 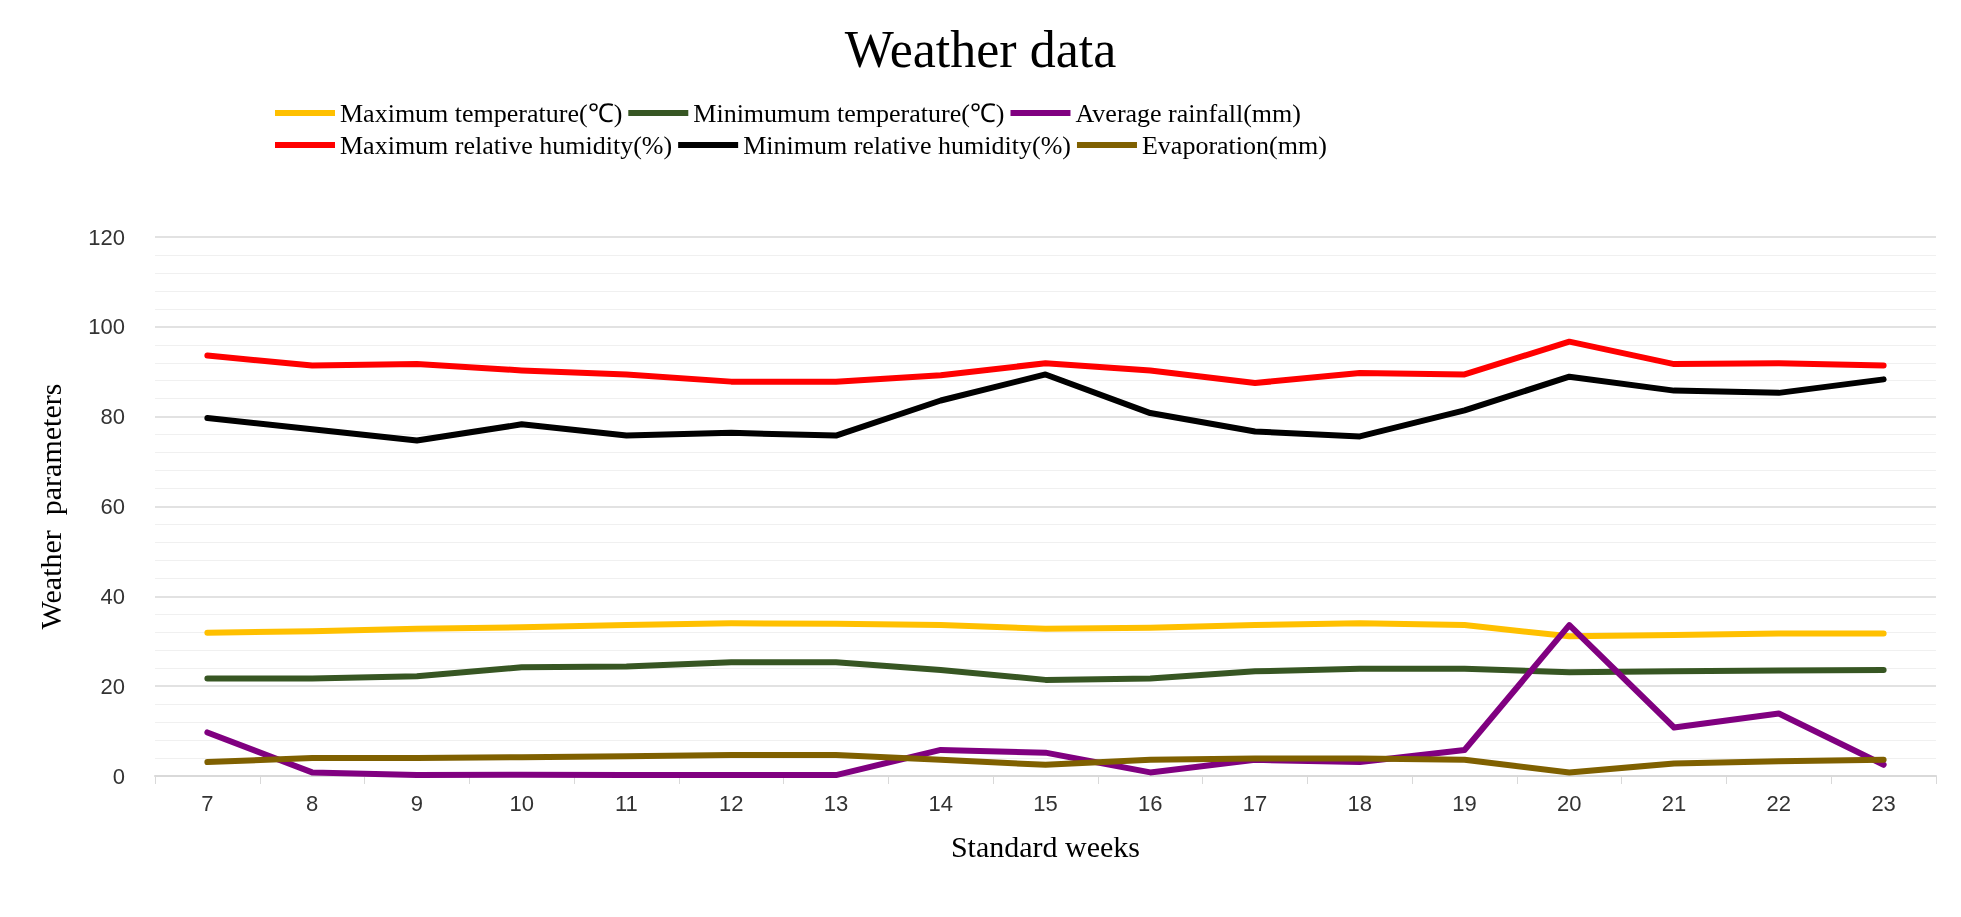 What do you see at coordinates (106, 237) in the screenshot?
I see `y-tick-label: 120` at bounding box center [106, 237].